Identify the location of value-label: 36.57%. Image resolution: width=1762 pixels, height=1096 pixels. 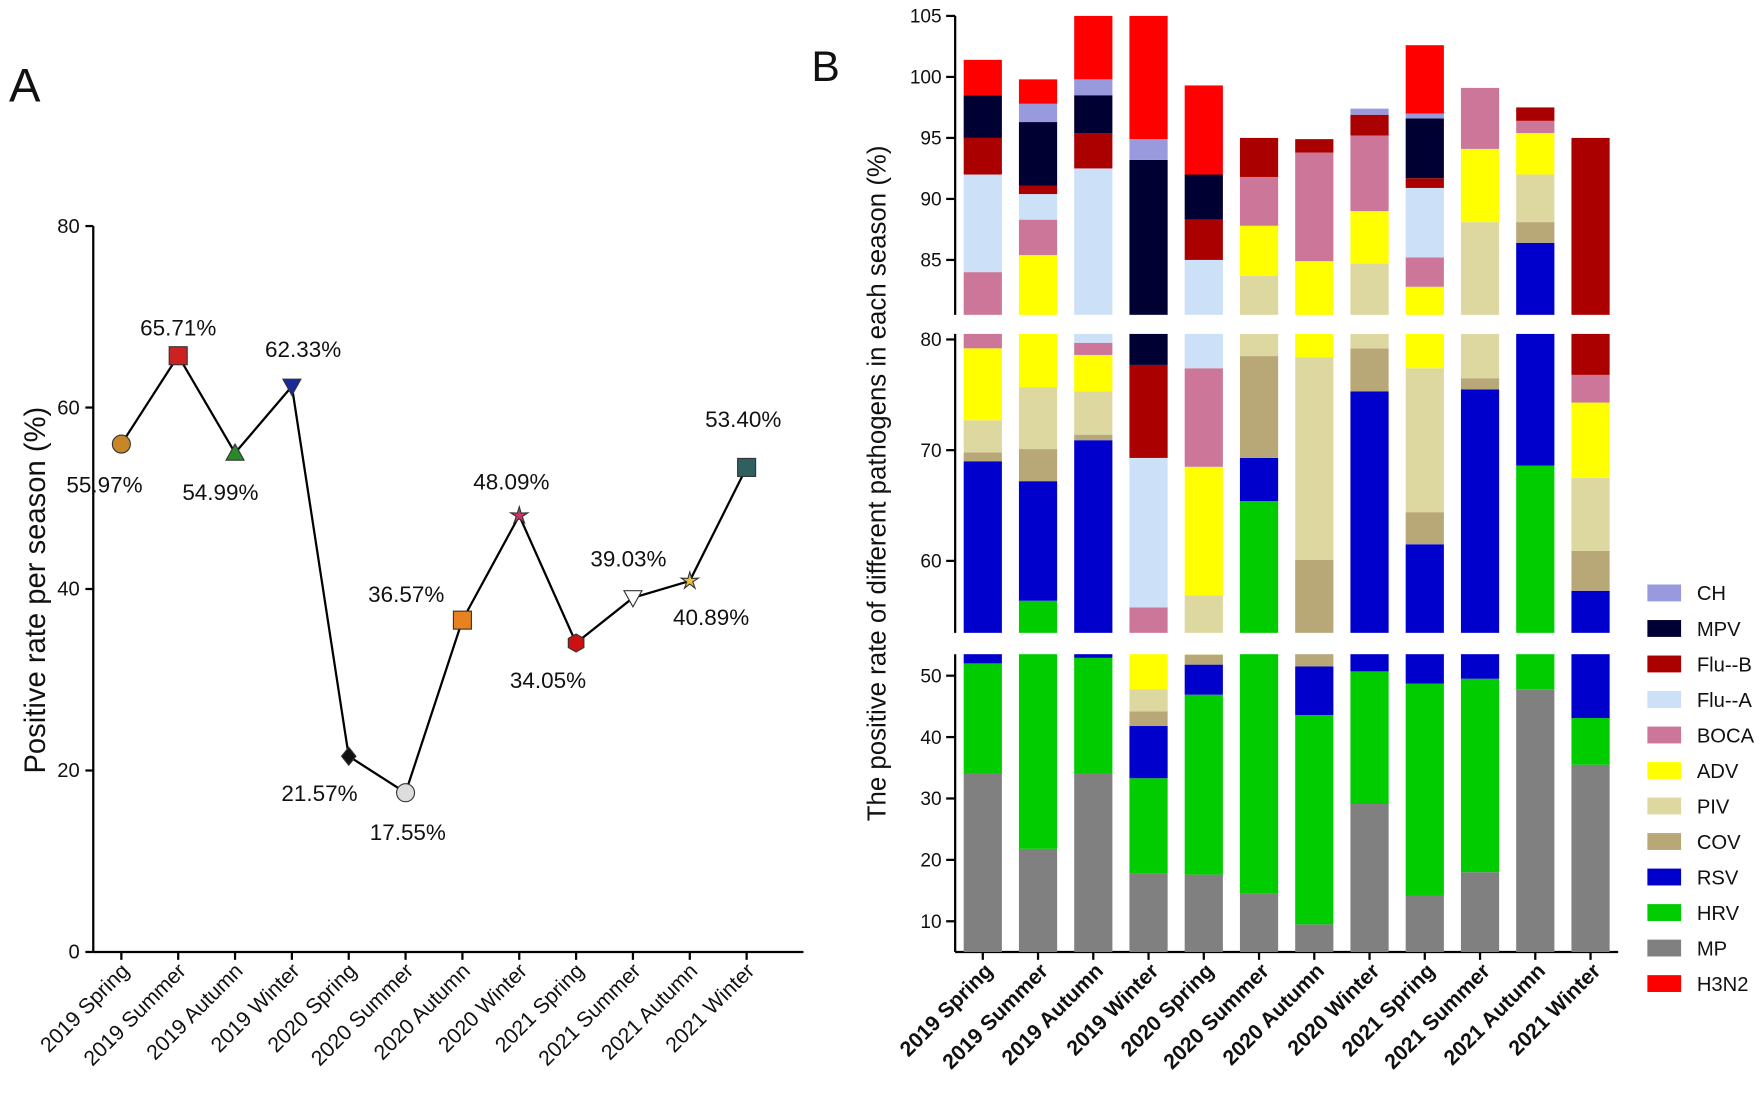
(406, 594).